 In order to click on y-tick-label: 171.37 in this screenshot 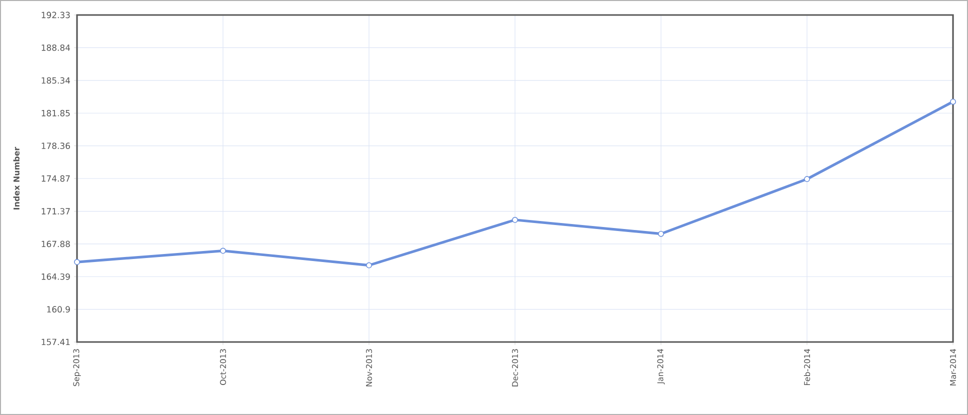, I will do `click(56, 211)`.